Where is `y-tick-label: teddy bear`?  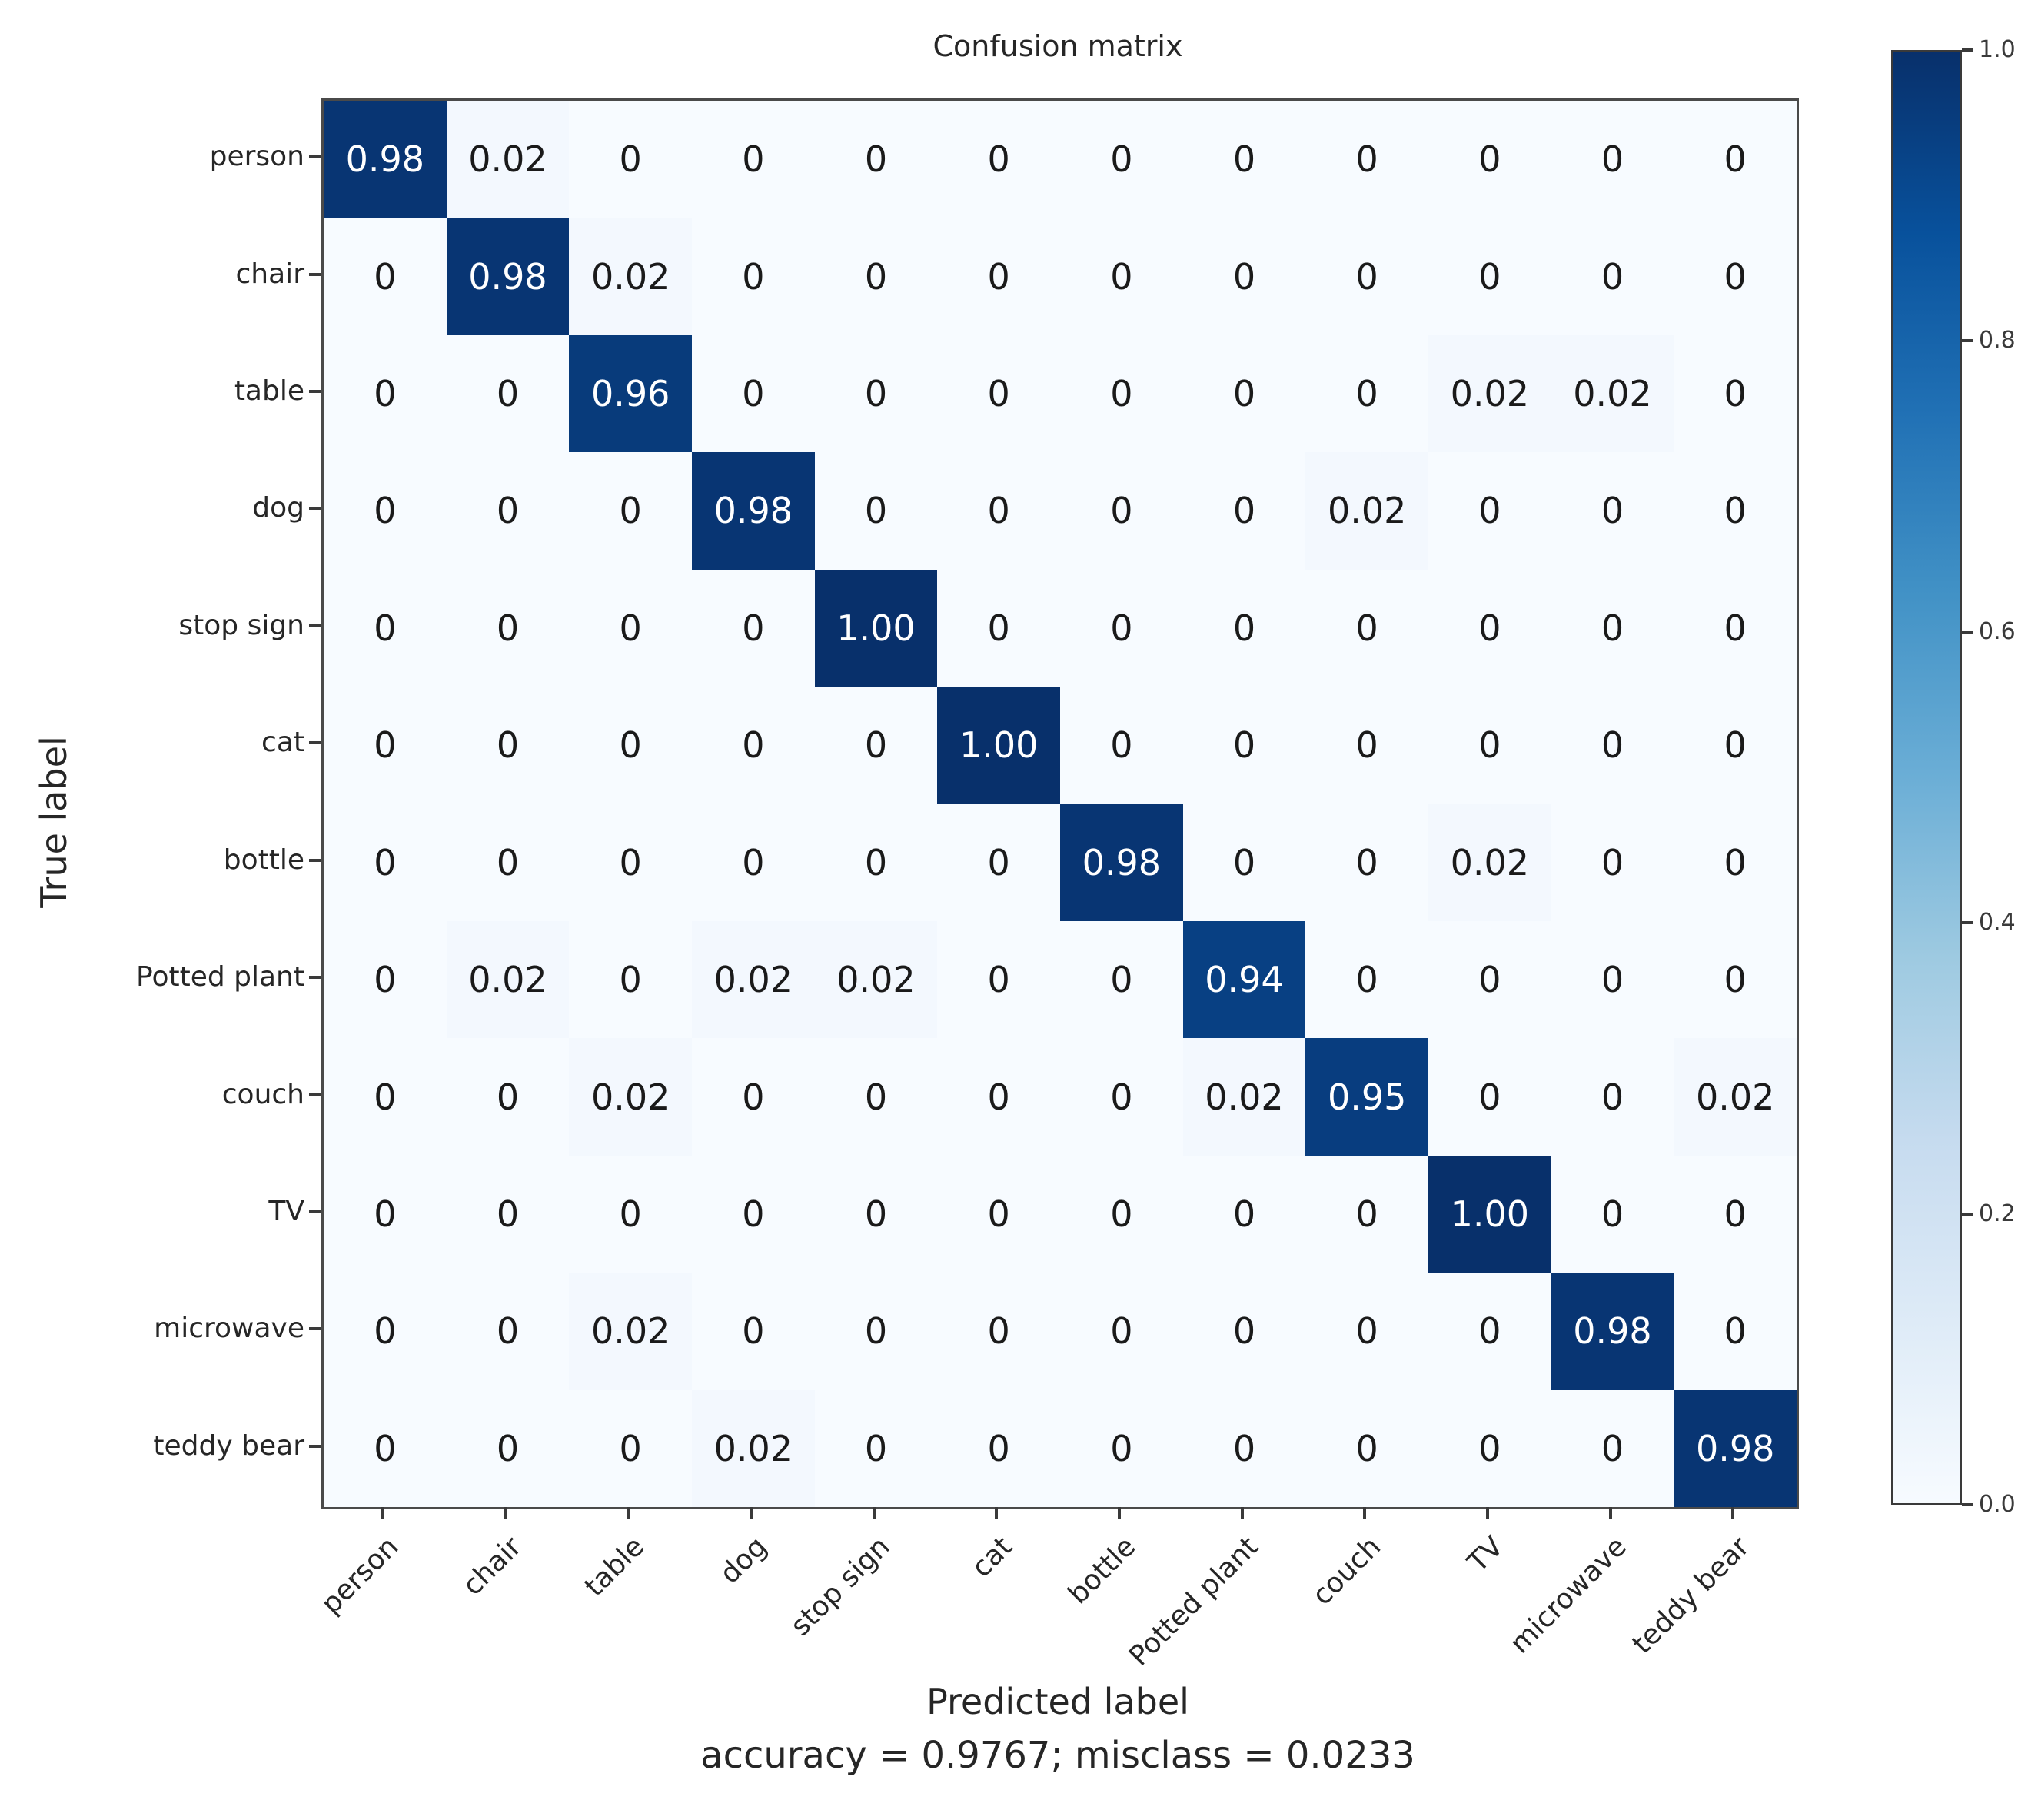 y-tick-label: teddy bear is located at coordinates (229, 1446).